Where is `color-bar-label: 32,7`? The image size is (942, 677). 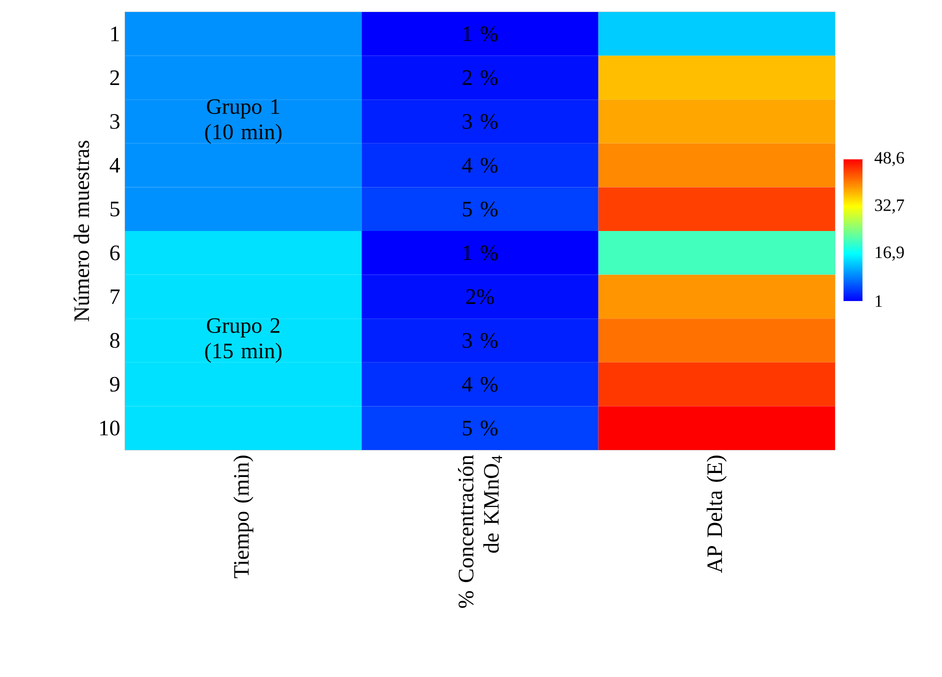
color-bar-label: 32,7 is located at coordinates (889, 206).